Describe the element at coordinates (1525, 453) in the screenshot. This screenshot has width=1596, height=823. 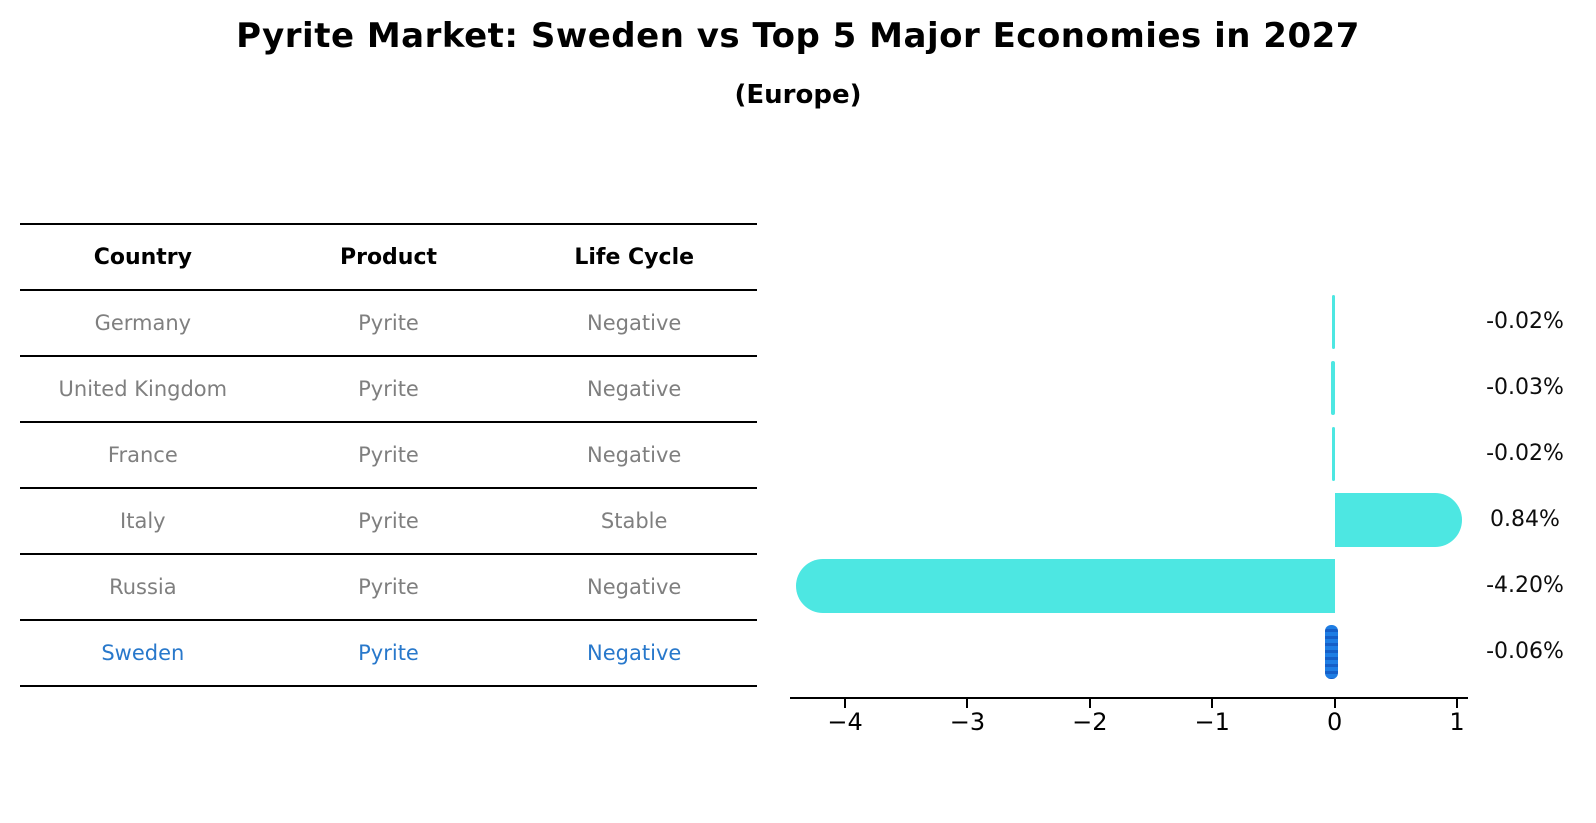
I see `value-label-france: -0.02%` at that location.